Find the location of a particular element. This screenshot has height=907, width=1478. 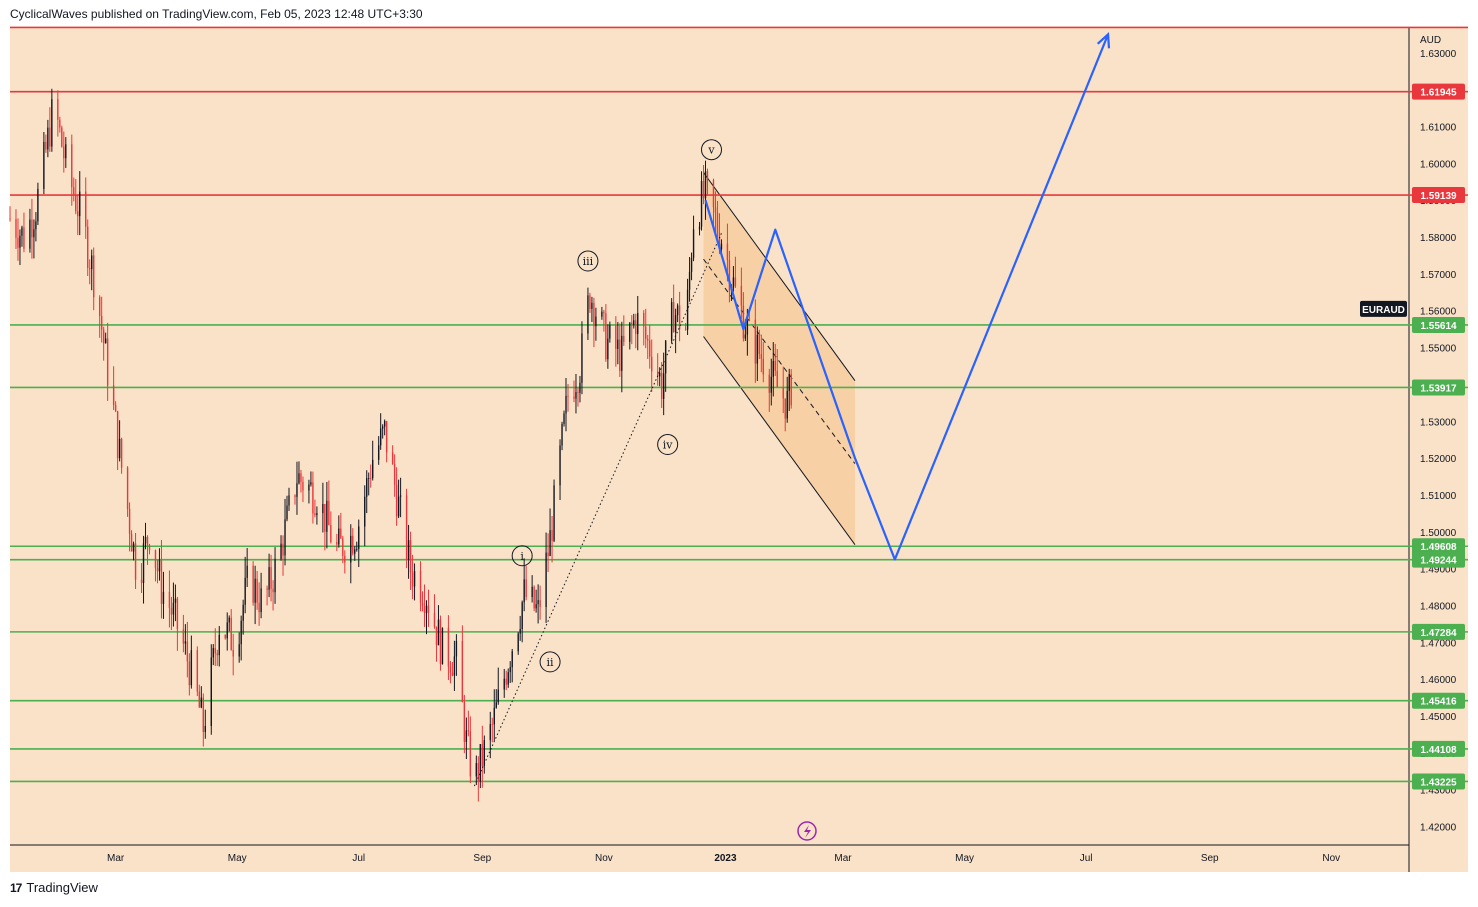

price-tick-label: 1.55000 is located at coordinates (1438, 349).